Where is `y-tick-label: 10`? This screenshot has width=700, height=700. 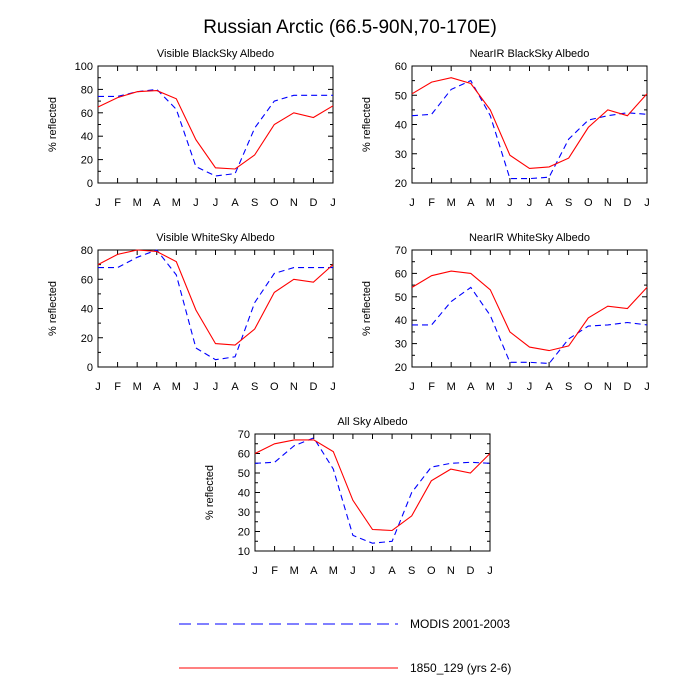 y-tick-label: 10 is located at coordinates (244, 552).